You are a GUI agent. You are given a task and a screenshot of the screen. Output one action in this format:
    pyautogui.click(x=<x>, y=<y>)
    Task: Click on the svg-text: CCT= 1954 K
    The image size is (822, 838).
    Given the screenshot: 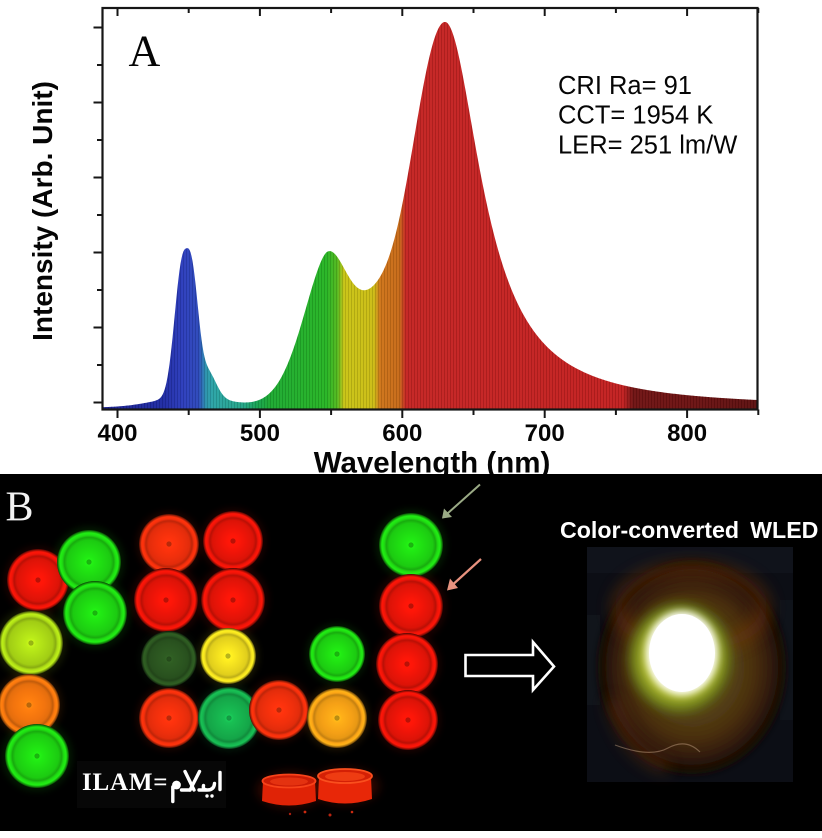 What is the action you would take?
    pyautogui.click(x=635, y=116)
    